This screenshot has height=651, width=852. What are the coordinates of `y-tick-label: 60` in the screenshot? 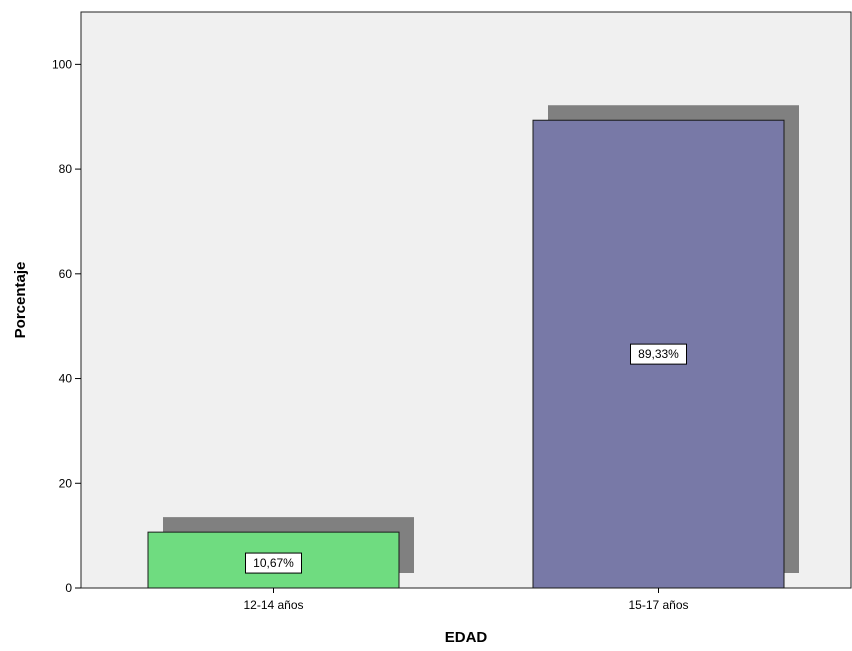 It's located at (66, 274).